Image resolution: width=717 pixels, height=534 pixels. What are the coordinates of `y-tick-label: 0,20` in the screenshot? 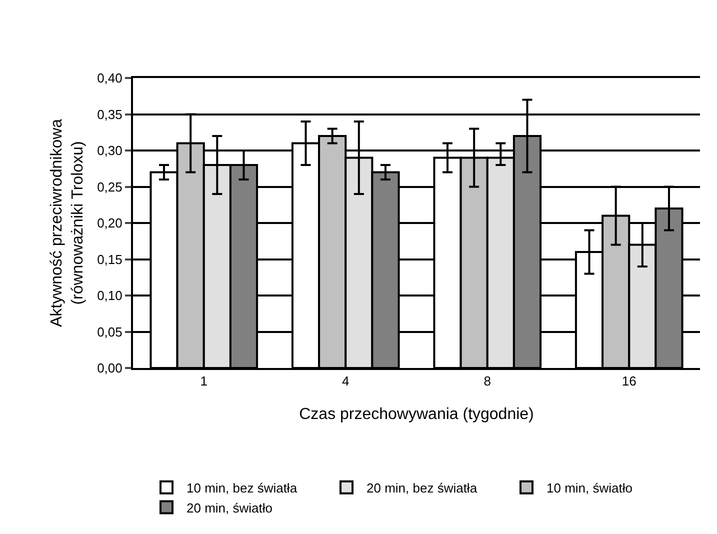 It's located at (109, 223).